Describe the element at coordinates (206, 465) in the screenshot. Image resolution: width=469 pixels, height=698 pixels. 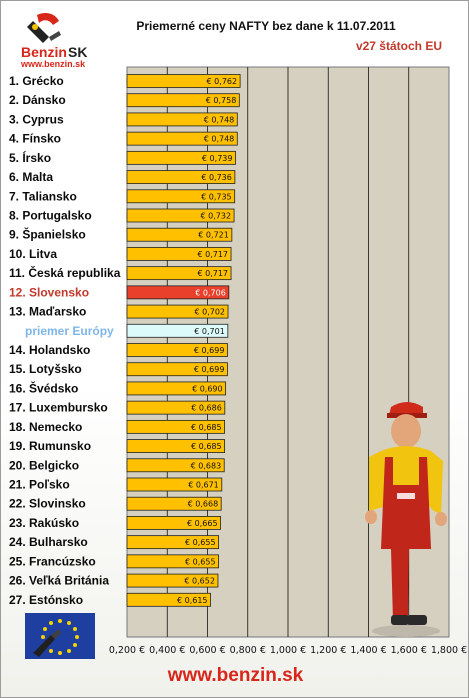
I see `bar-value-label: € 0,683` at that location.